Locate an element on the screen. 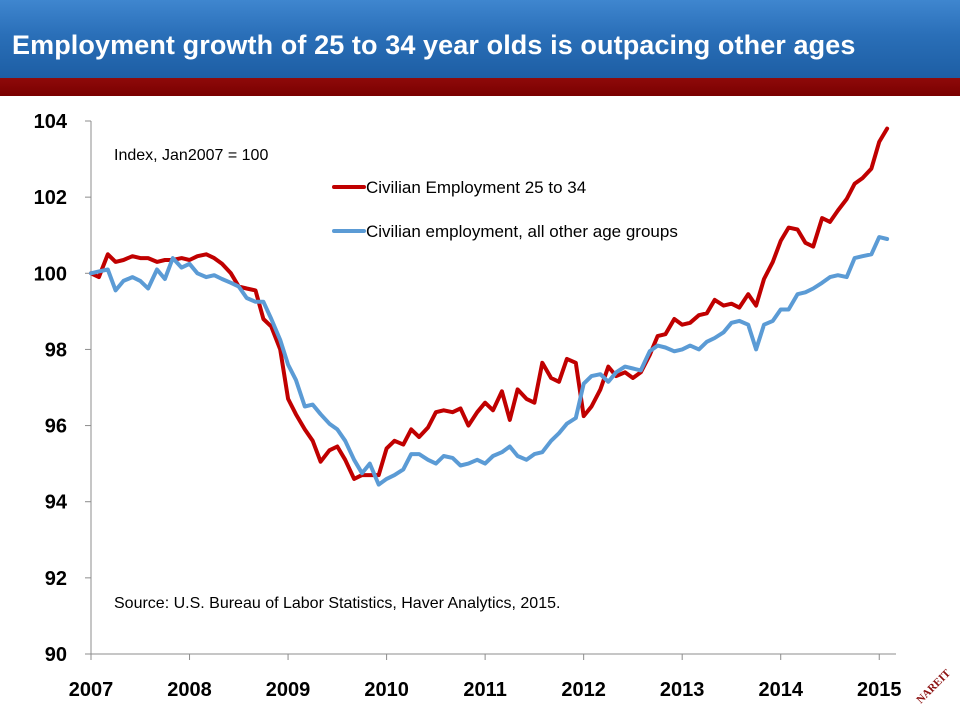  x-tick-label: 2009 is located at coordinates (288, 690).